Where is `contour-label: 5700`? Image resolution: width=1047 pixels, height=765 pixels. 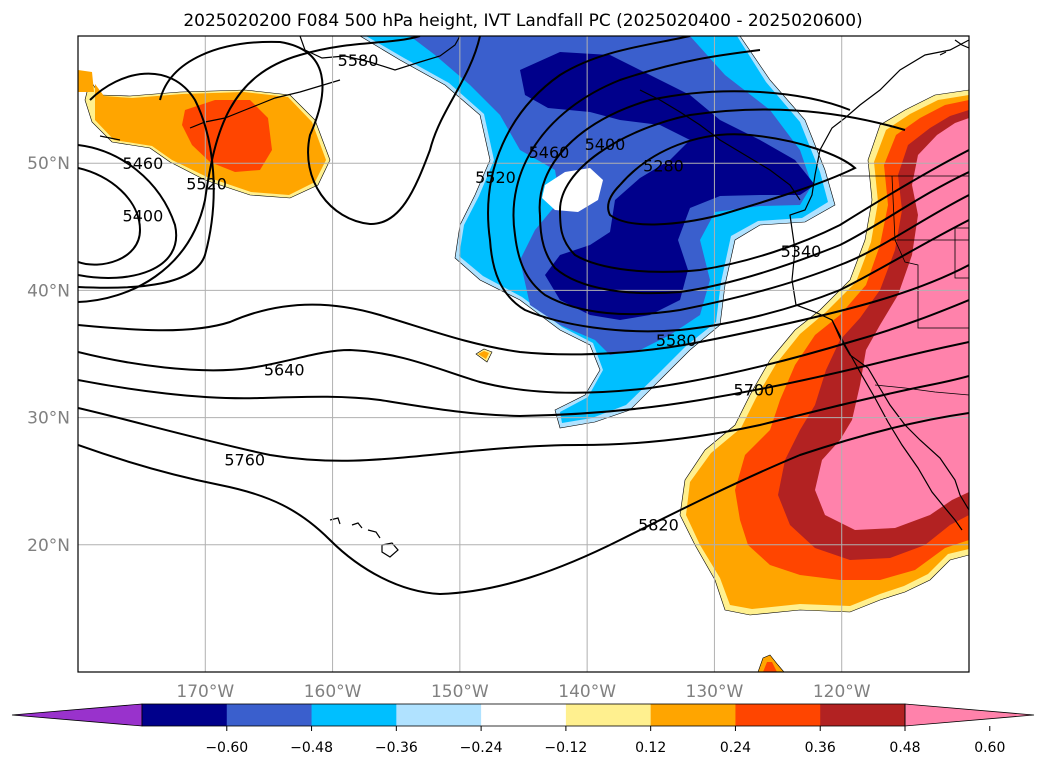
contour-label: 5700 is located at coordinates (754, 390).